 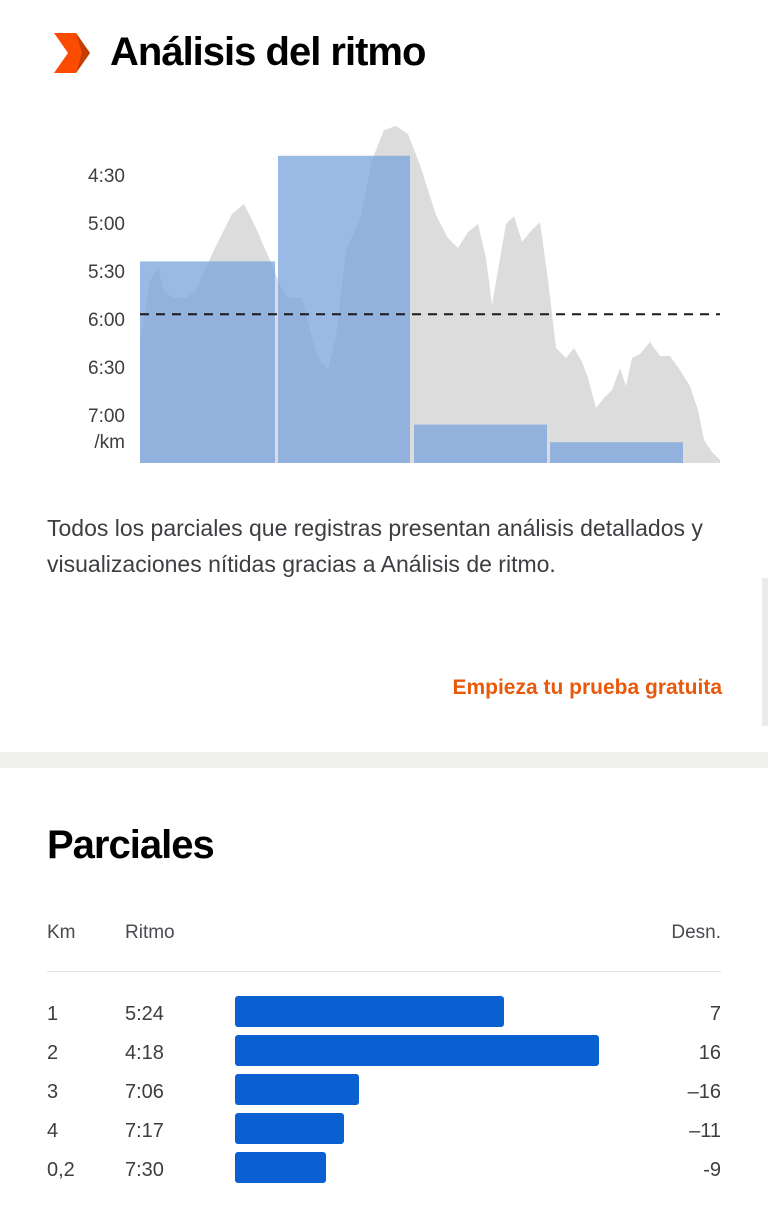 What do you see at coordinates (144, 1092) in the screenshot?
I see `split-pace: 7:06` at bounding box center [144, 1092].